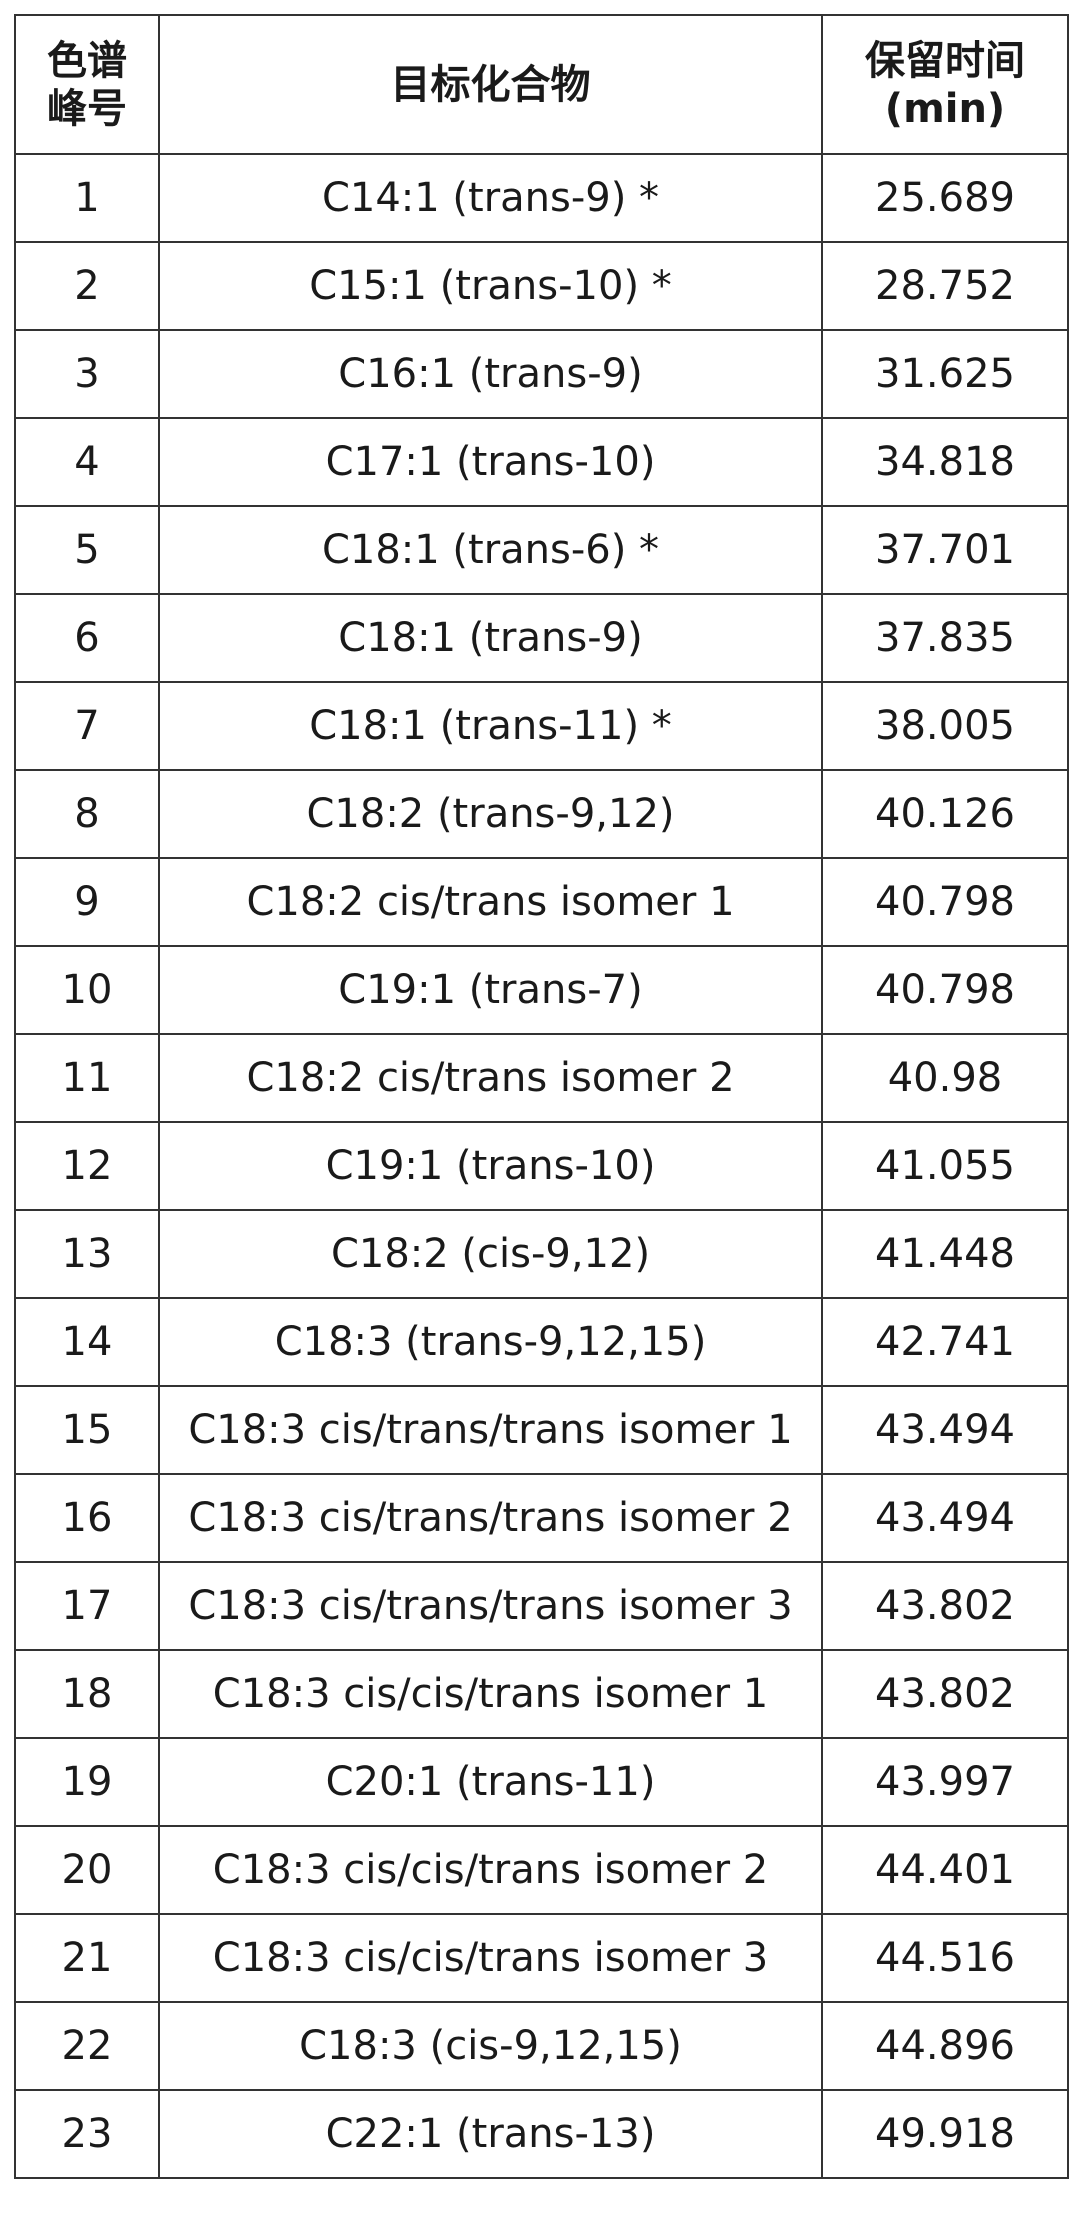 Image resolution: width=1080 pixels, height=2222 pixels. Describe the element at coordinates (945, 1342) in the screenshot. I see `retention-time: 42.741` at that location.